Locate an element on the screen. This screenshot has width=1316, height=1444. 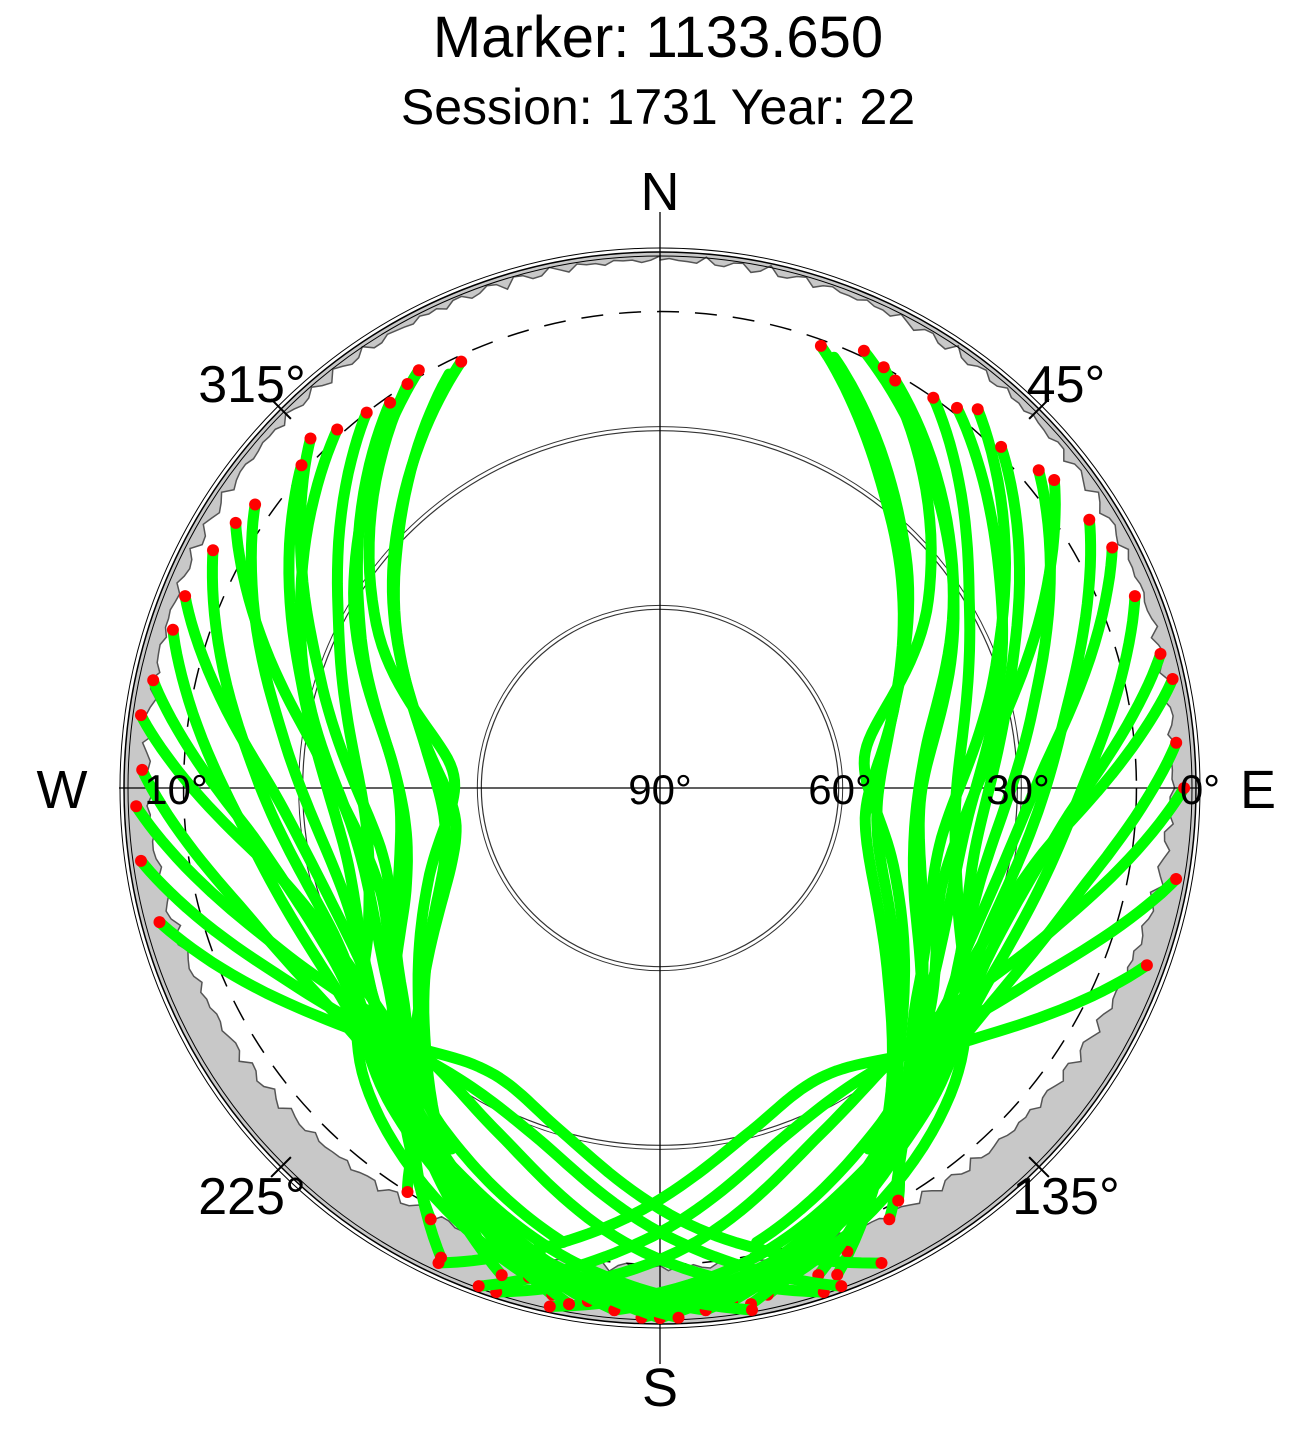
azimuth-tick-225: 225° is located at coordinates (252, 1197).